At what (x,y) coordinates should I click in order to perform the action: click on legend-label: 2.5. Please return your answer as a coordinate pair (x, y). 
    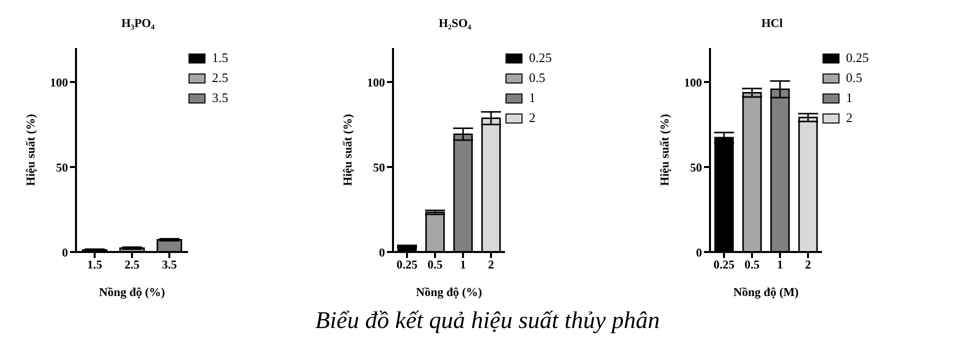
    Looking at the image, I should click on (220, 78).